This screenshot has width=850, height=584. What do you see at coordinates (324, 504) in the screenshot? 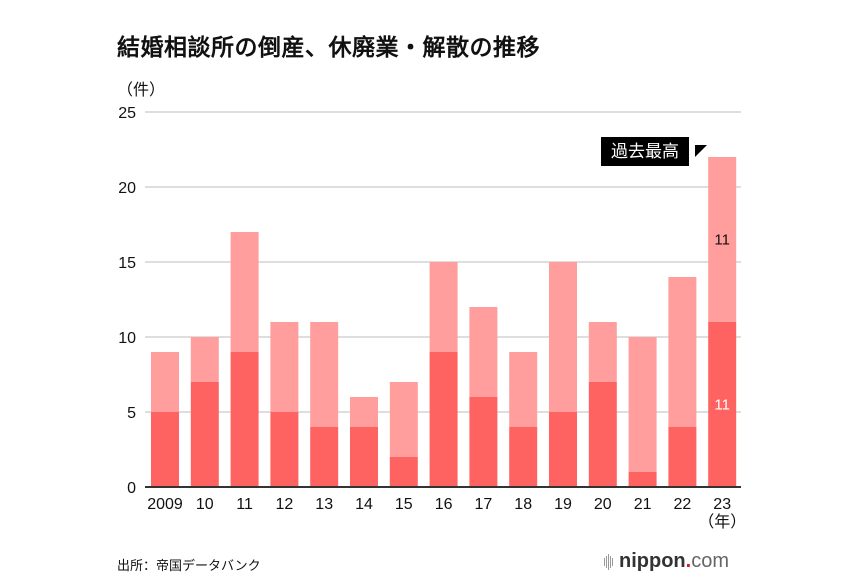
I see `x-tick-label: 13` at bounding box center [324, 504].